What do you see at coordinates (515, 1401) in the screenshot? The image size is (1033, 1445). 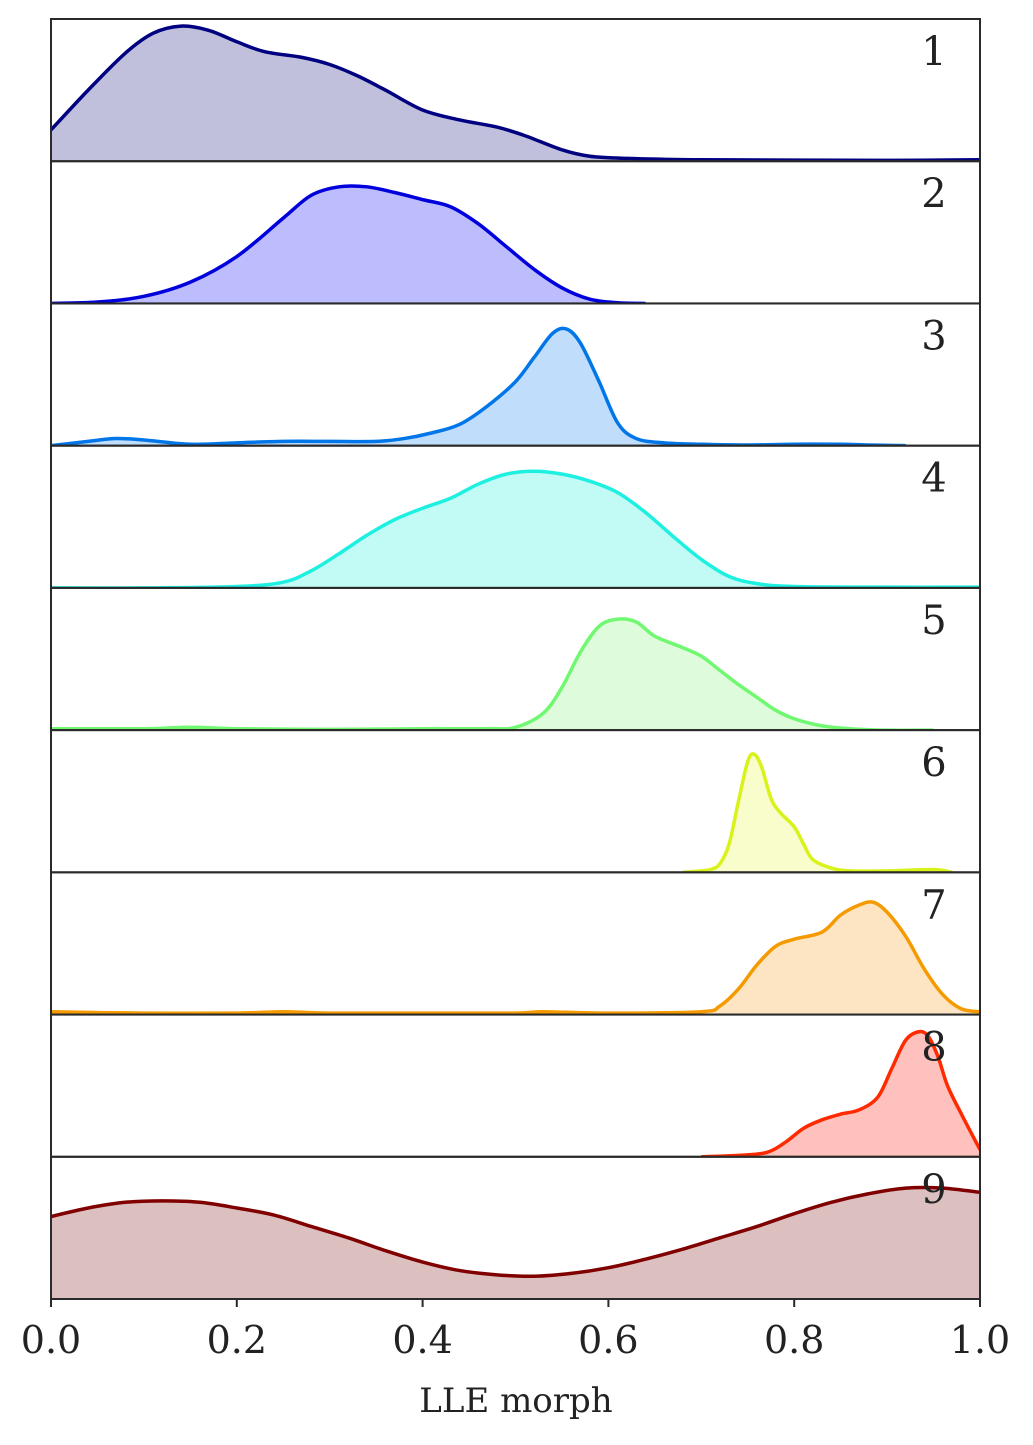 I see `x-axis-label: LLE morph` at bounding box center [515, 1401].